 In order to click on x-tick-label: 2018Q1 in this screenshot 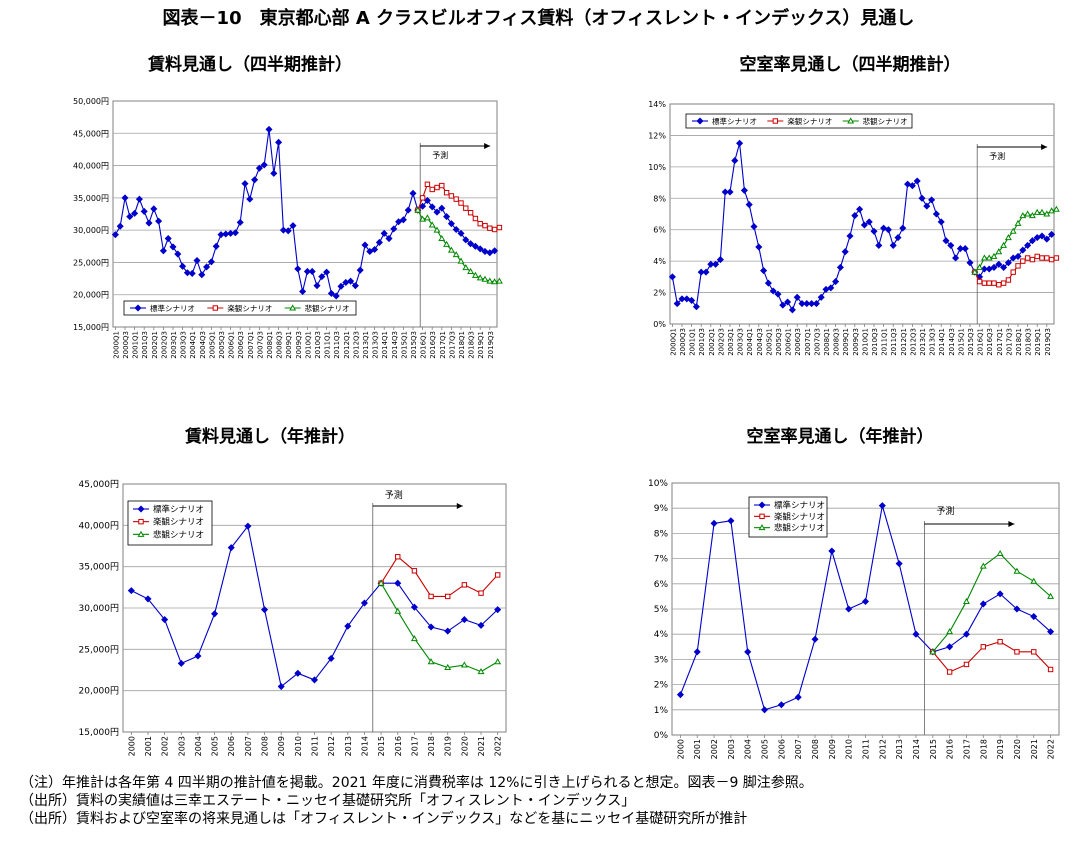, I will do `click(1019, 342)`.